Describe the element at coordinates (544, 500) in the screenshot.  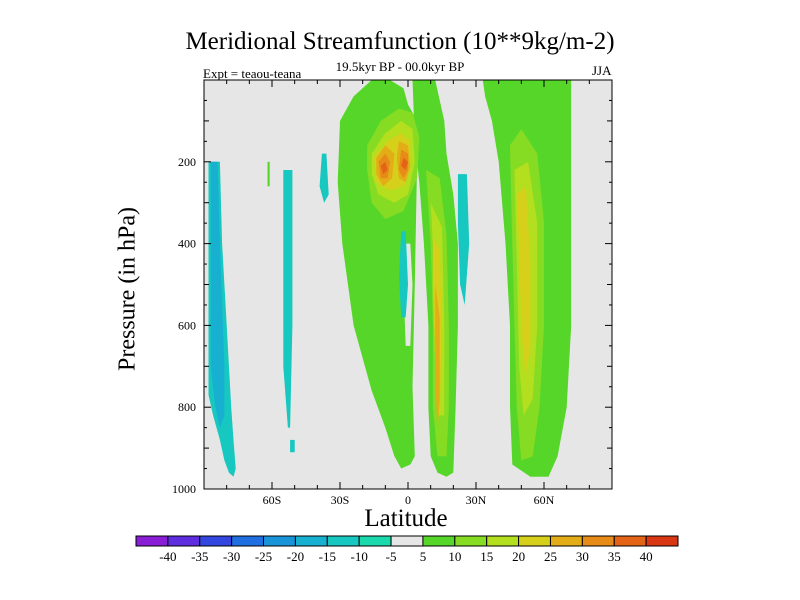
I see `x-tick-label: 60N` at that location.